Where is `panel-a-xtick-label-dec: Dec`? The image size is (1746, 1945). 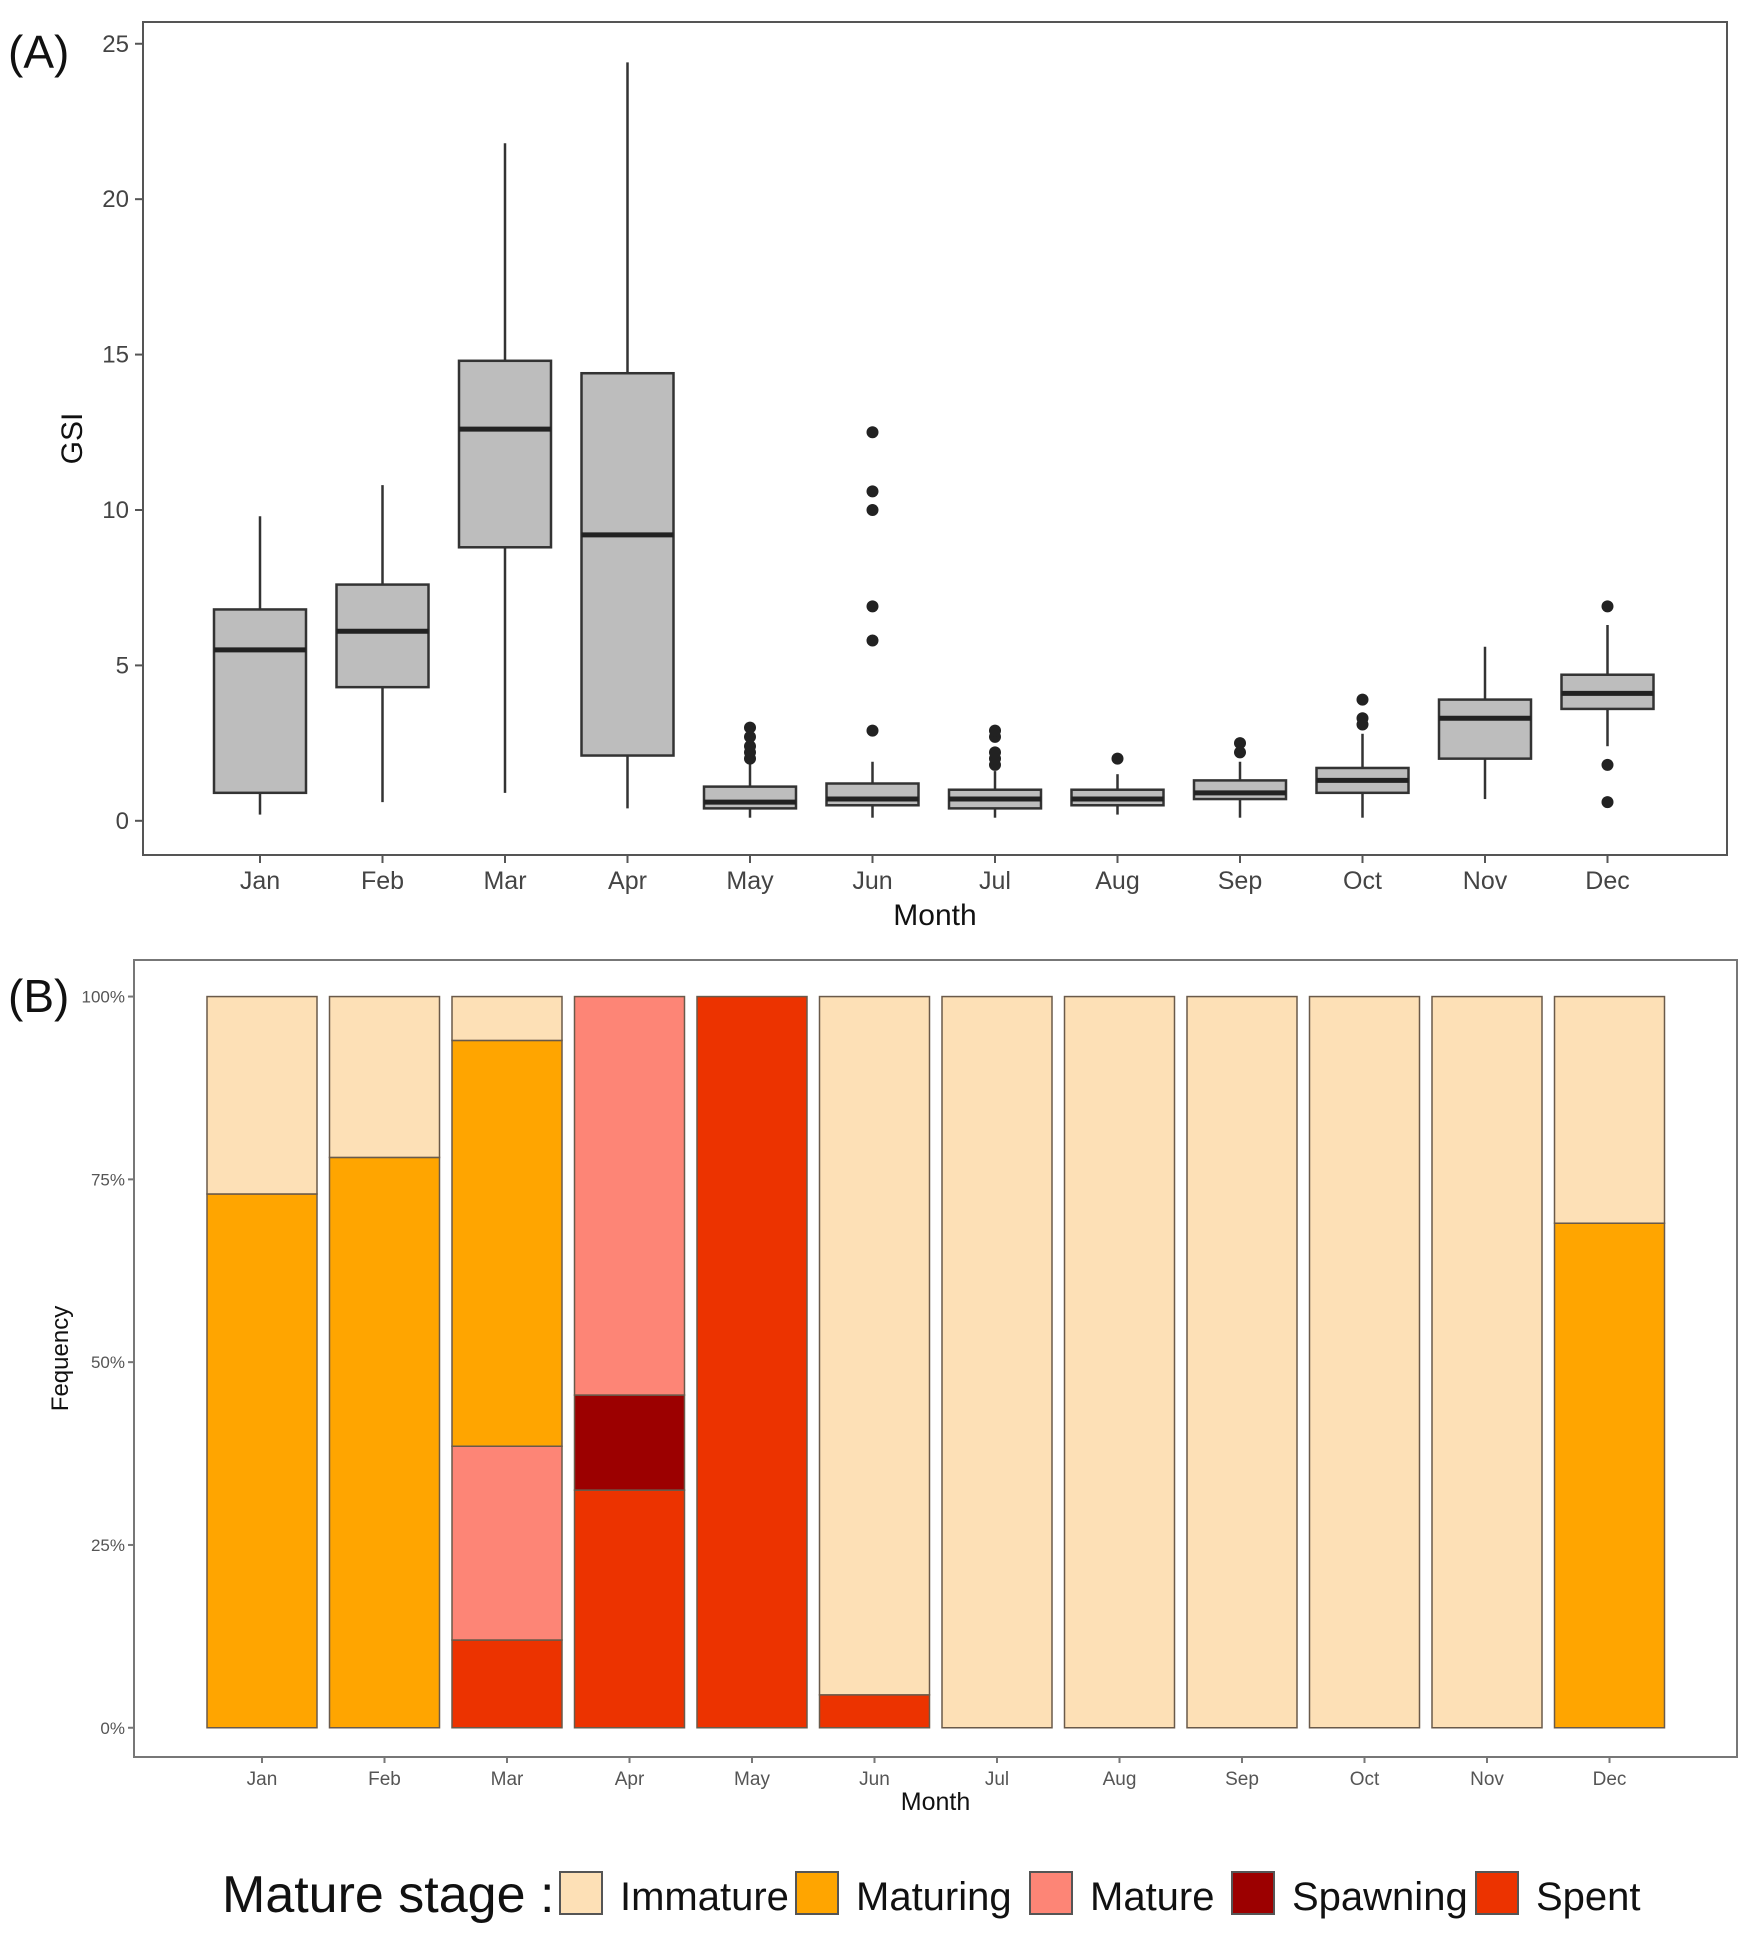
panel-a-xtick-label-dec: Dec is located at coordinates (1607, 881).